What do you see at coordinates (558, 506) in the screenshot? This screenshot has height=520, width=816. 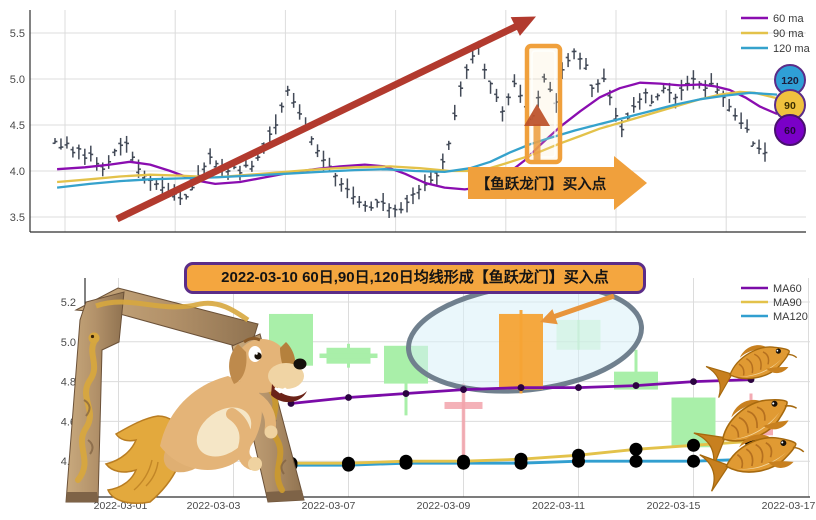 I see `x-tick-label: 2022-03-11` at bounding box center [558, 506].